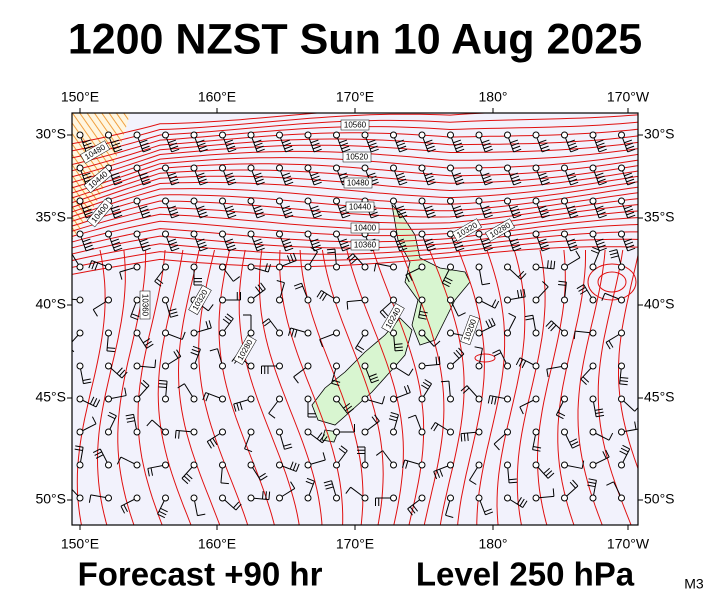  I want to click on forecast-label: Forecast +90 hr, so click(200, 574).